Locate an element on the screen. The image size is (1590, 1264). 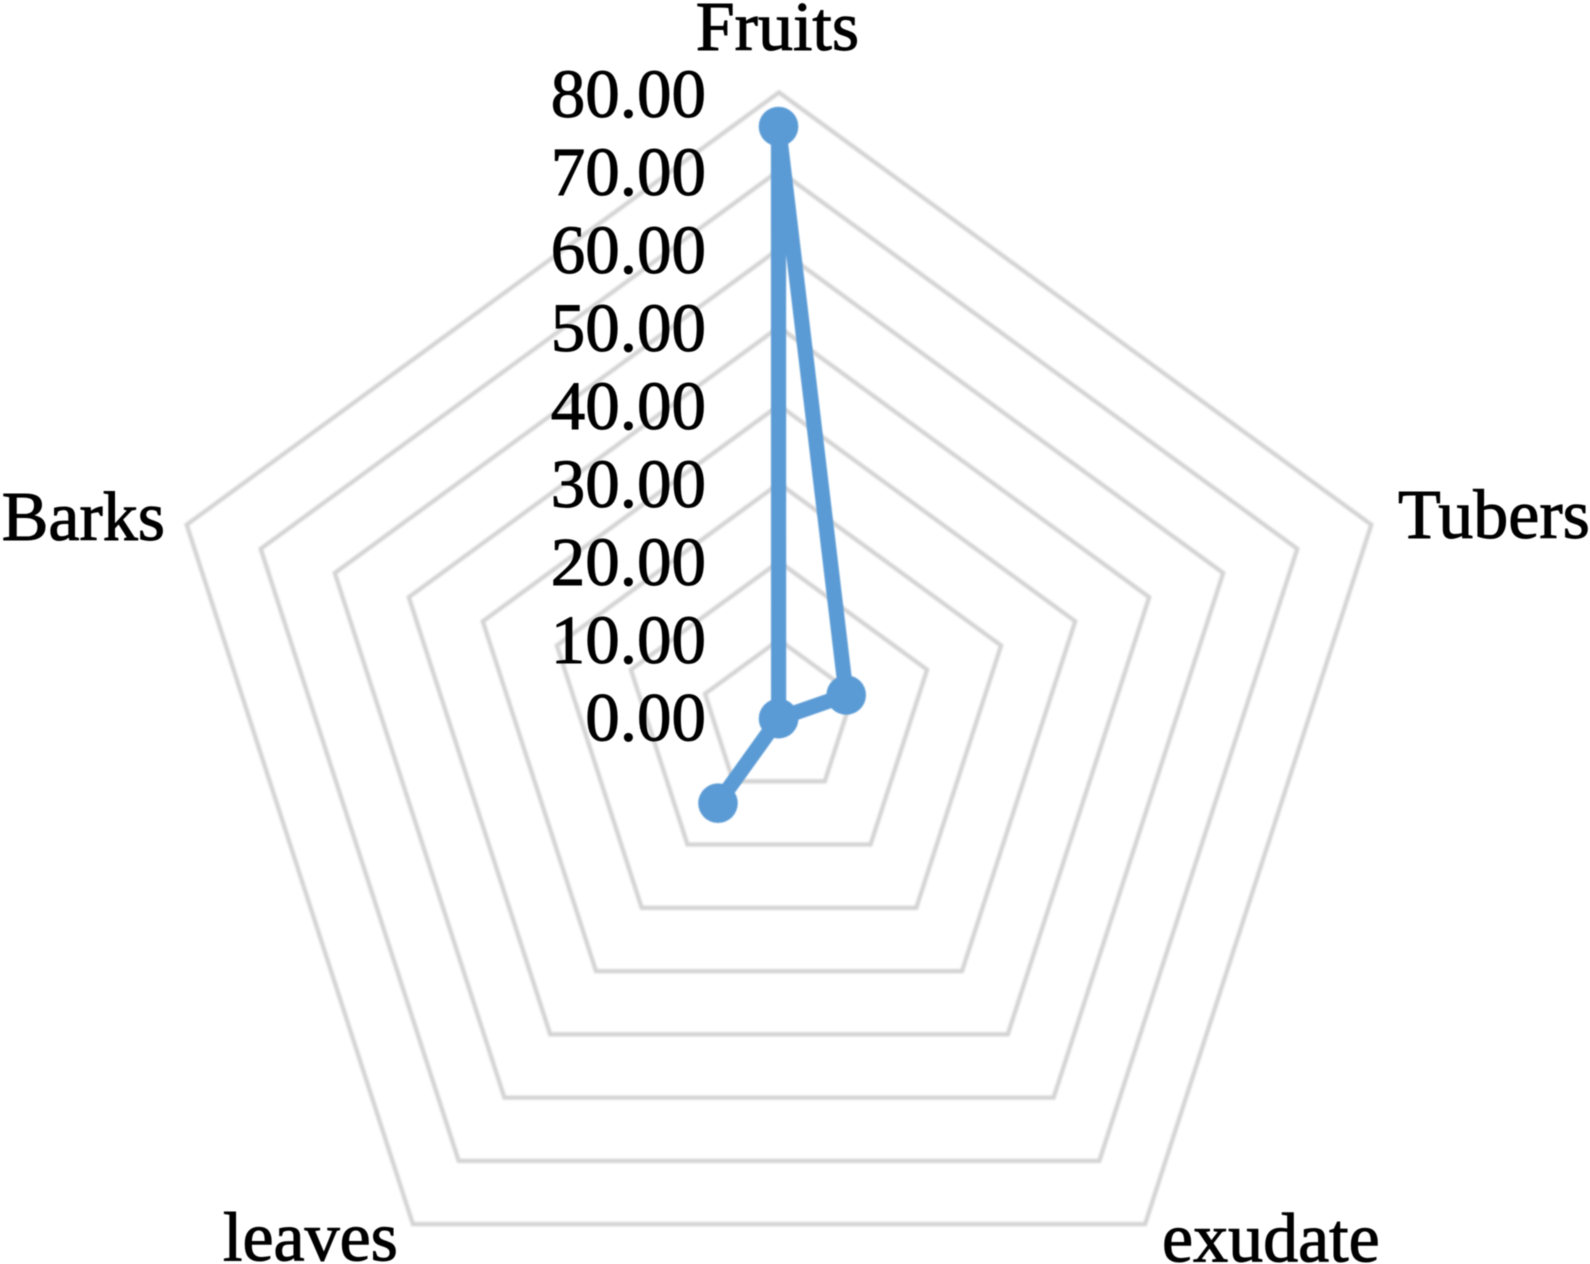
svg-text: 10.00 is located at coordinates (628, 640).